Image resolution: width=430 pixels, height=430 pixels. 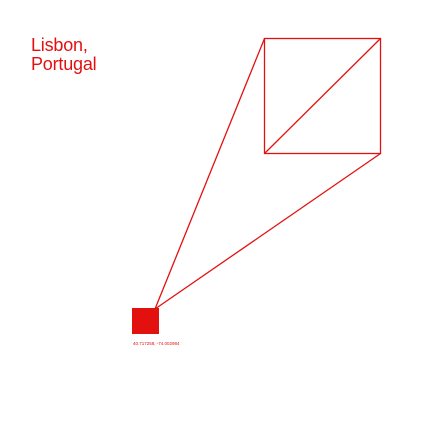 What do you see at coordinates (145, 321) in the screenshot?
I see `location-marker` at bounding box center [145, 321].